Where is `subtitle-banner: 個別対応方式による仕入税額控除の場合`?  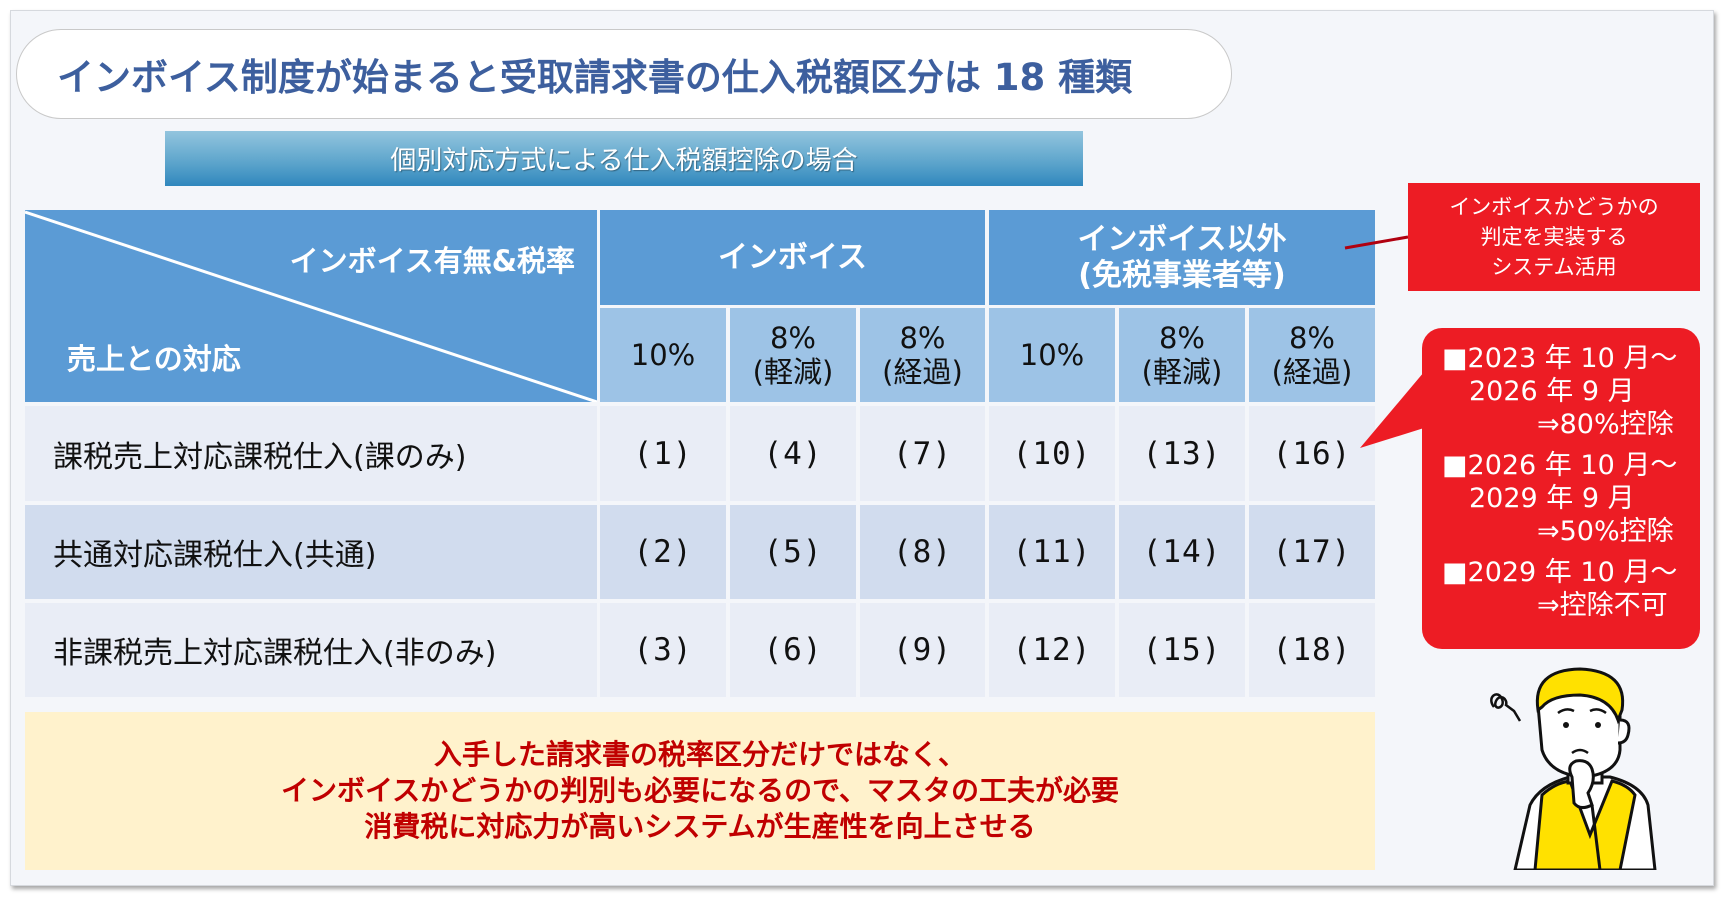
subtitle-banner: 個別対応方式による仕入税額控除の場合 is located at coordinates (624, 158).